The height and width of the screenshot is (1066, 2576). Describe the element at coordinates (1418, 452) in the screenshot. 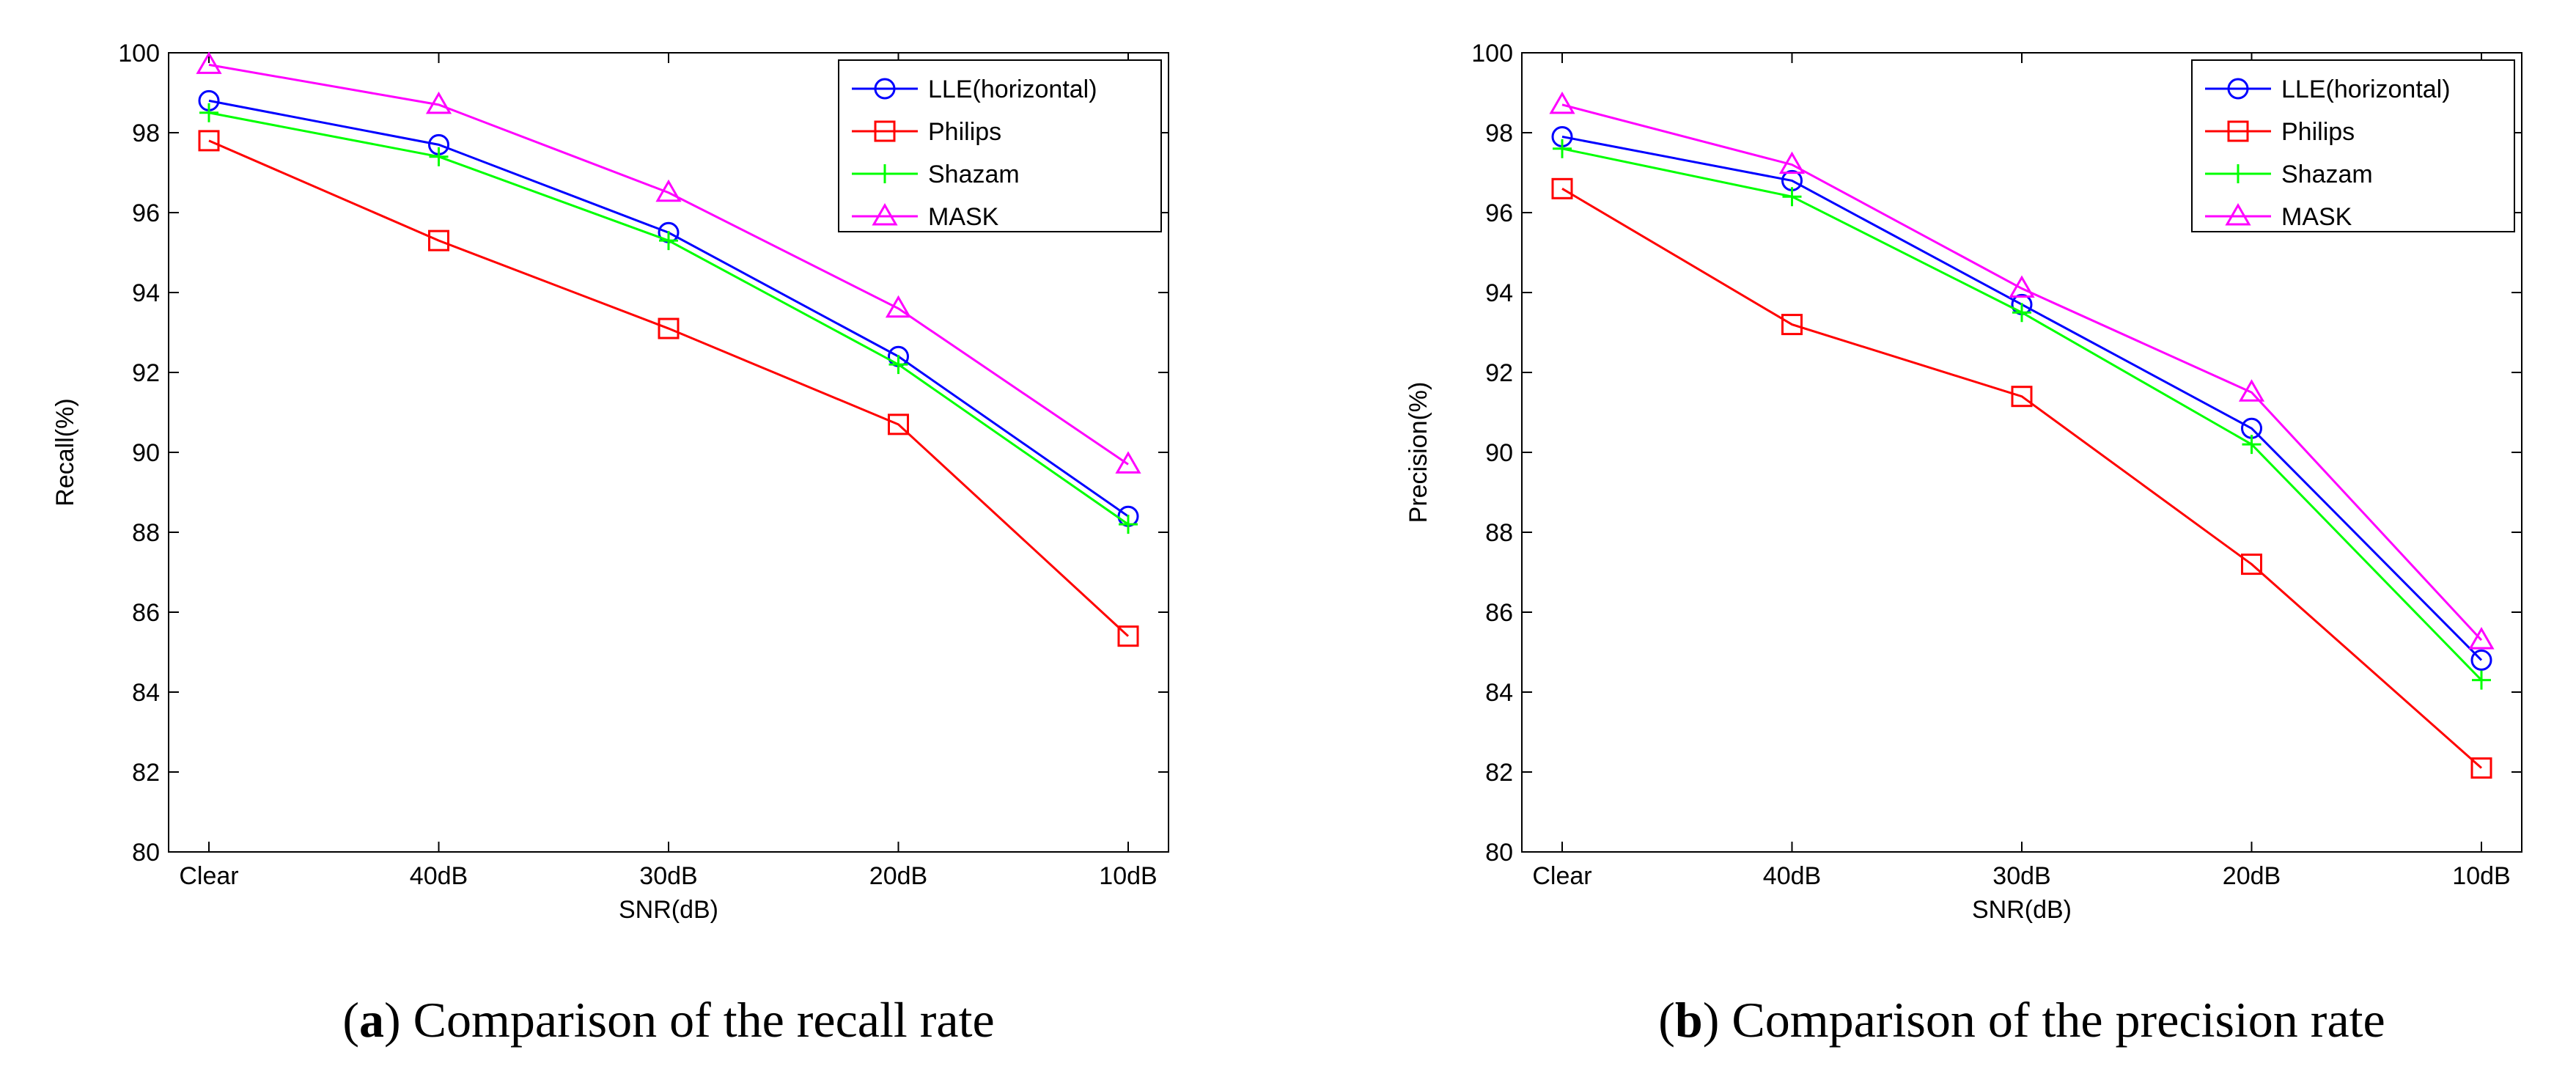

I see `y-axis-label: Precision(%)` at that location.